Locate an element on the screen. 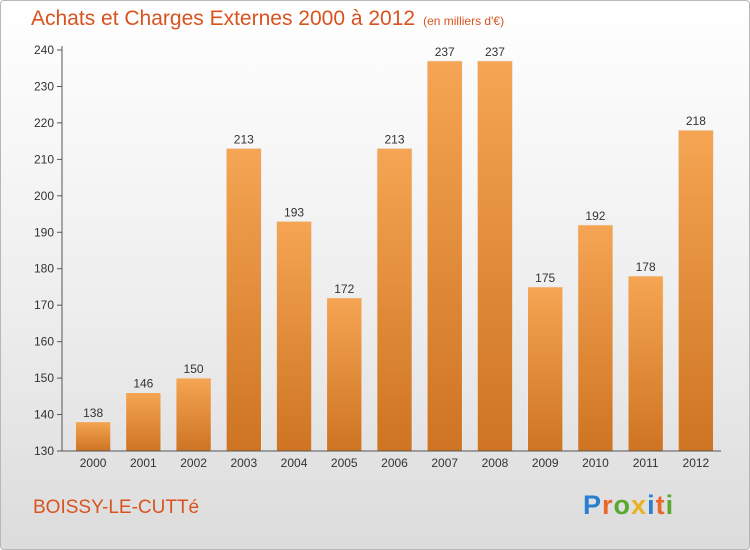  data-label: 192 is located at coordinates (595, 216).